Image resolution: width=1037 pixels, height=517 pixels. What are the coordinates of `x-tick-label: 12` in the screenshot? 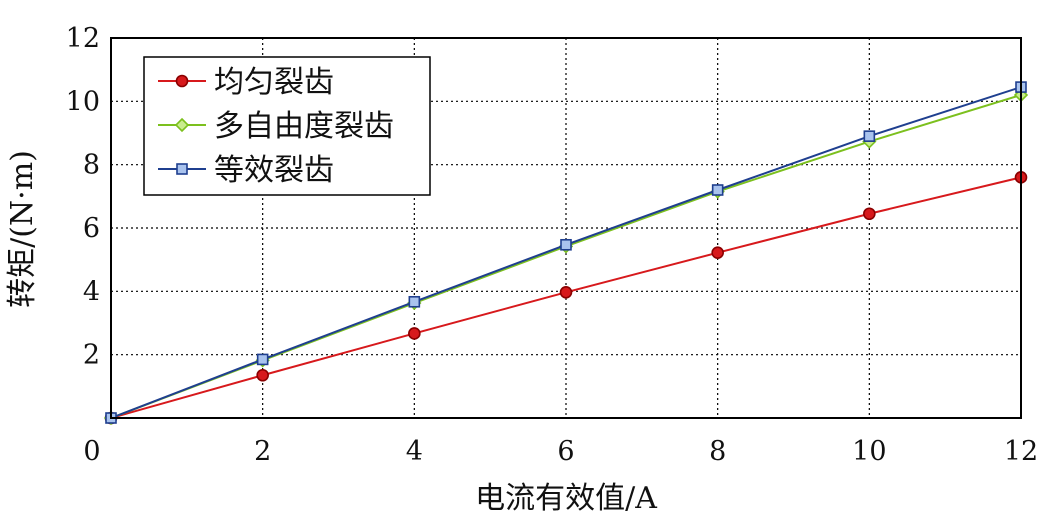 It's located at (1020, 451).